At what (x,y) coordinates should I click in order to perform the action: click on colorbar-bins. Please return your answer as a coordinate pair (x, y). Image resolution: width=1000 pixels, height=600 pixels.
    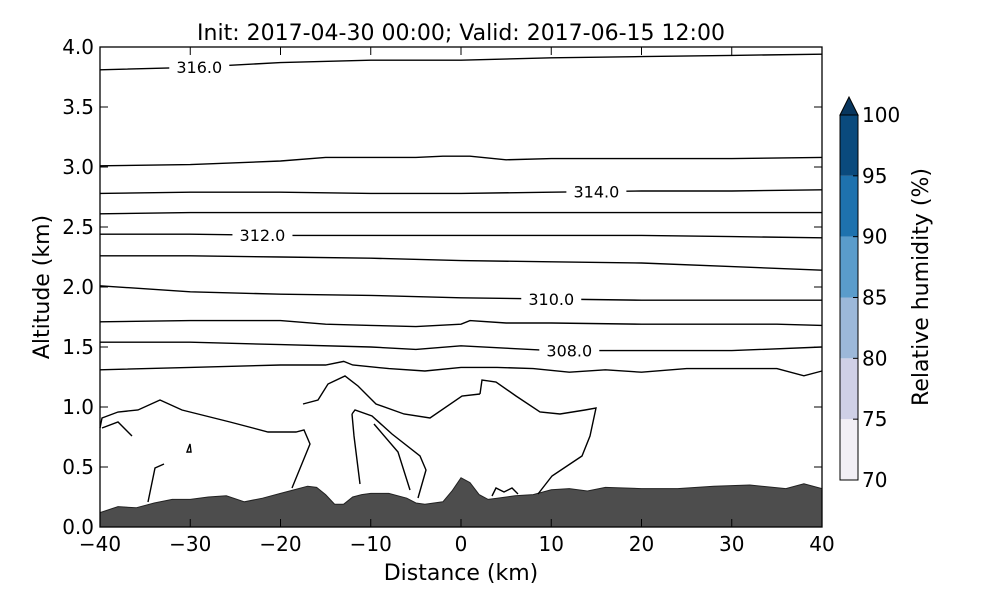
    Looking at the image, I should click on (849, 297).